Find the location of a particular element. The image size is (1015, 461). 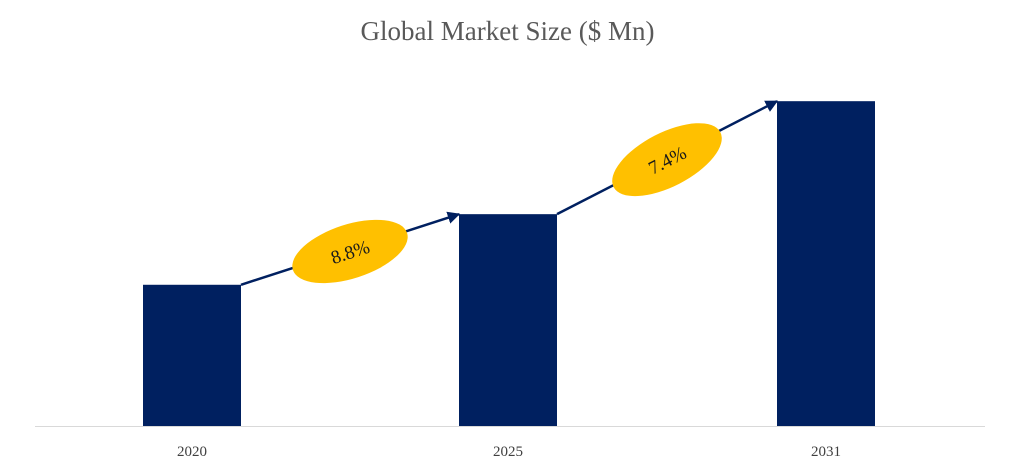

x-tick-labels: 2020 2025 2031 is located at coordinates (509, 452).